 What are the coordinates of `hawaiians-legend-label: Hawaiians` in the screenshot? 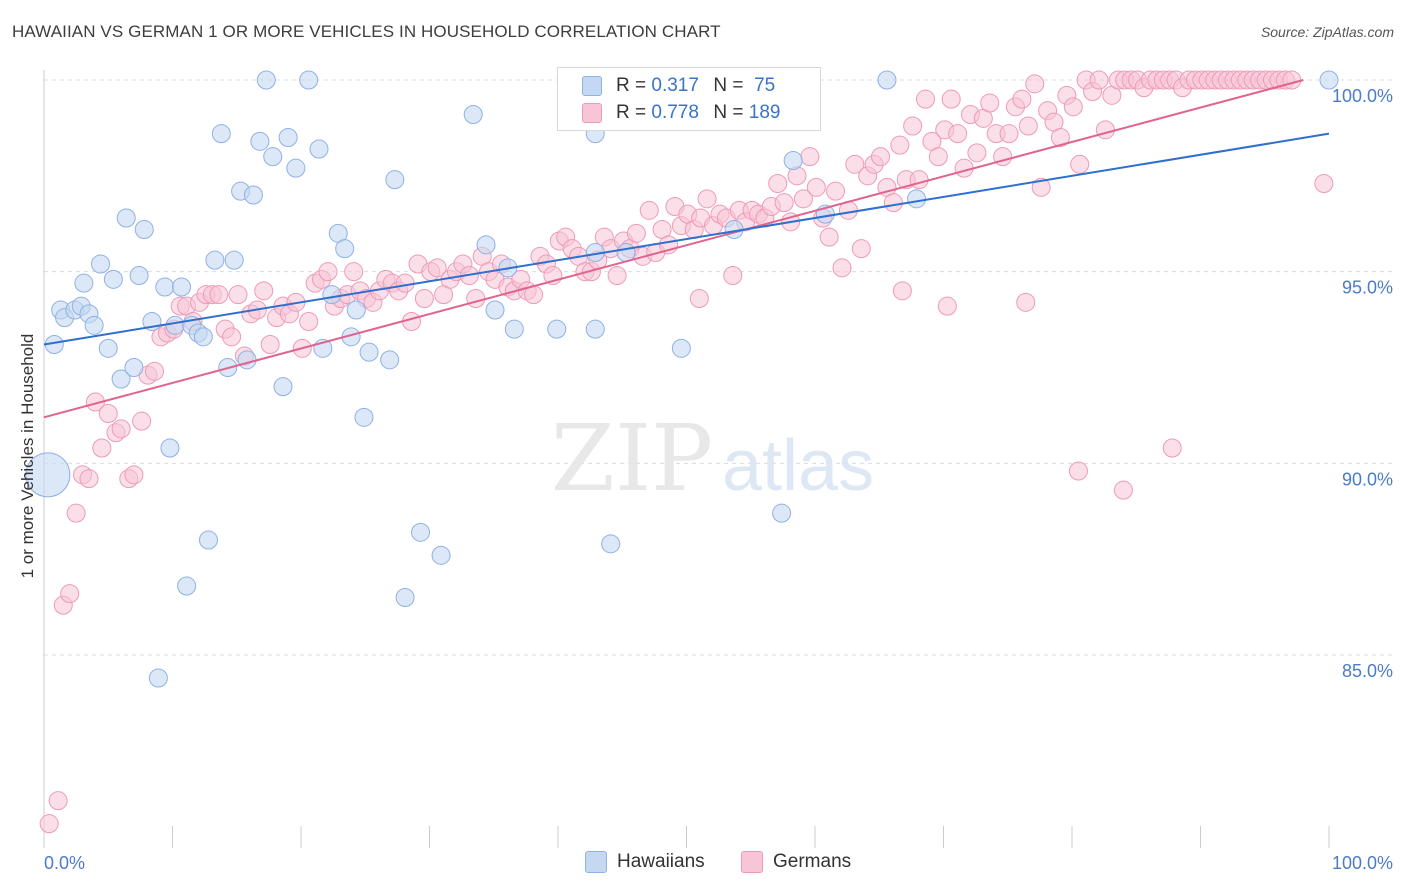 It's located at (661, 861).